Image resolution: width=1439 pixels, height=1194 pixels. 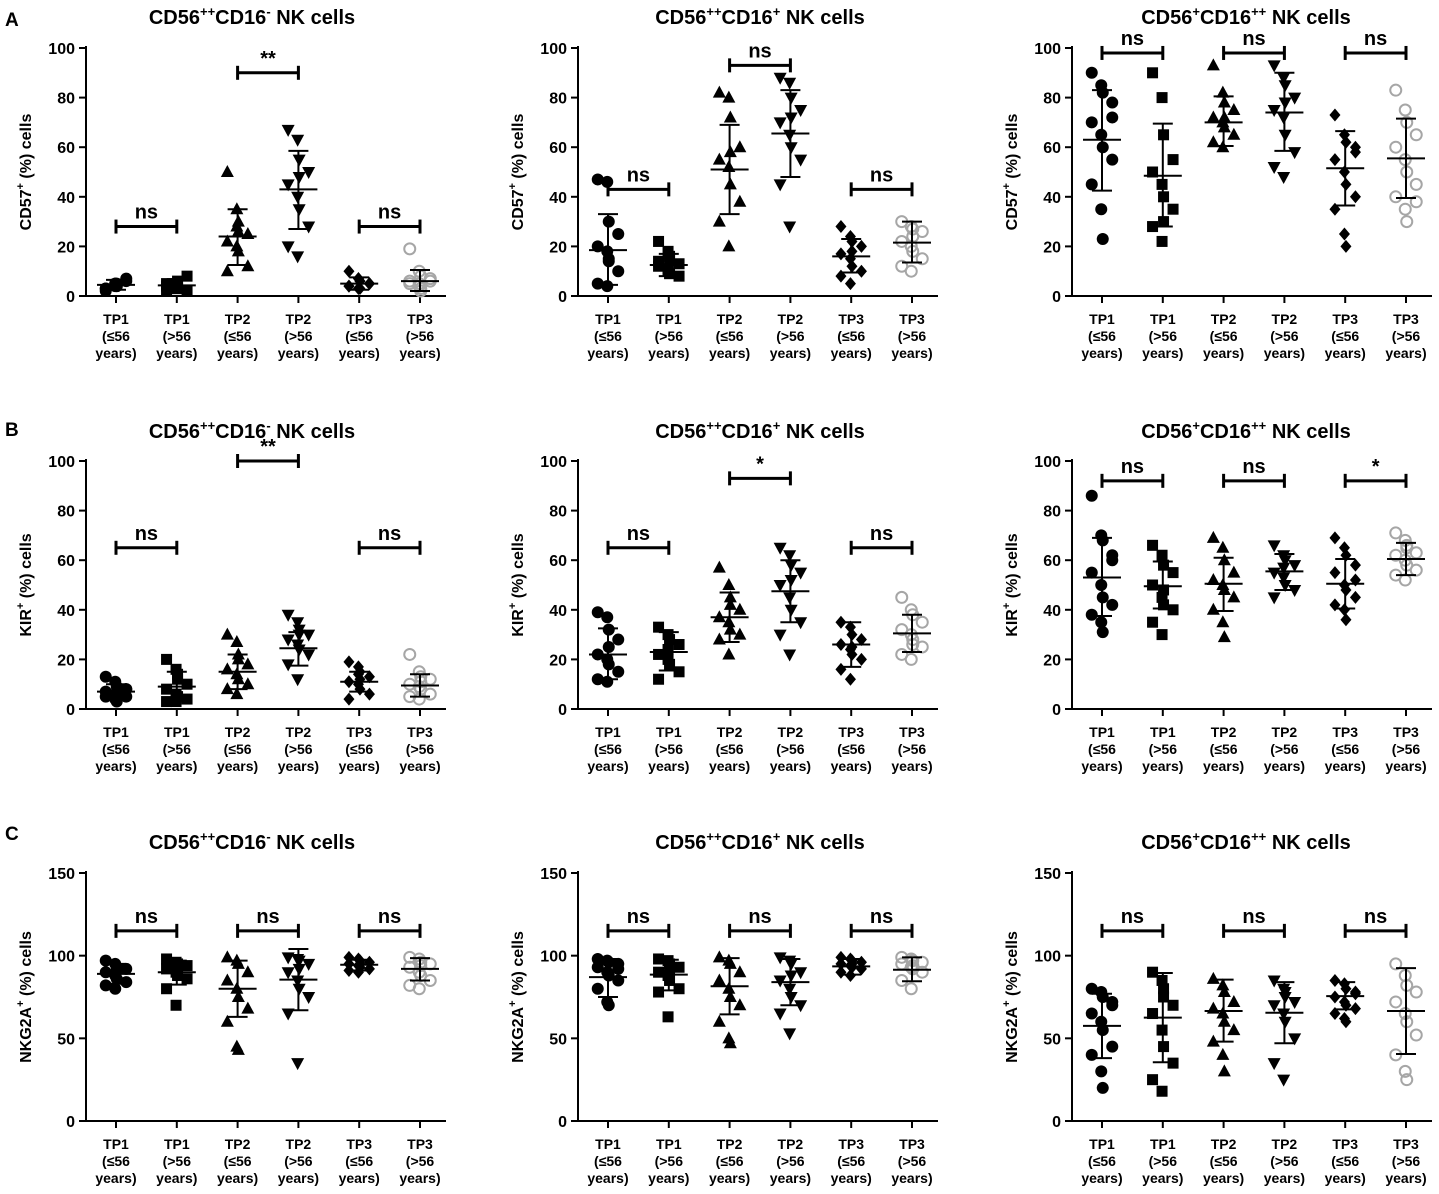 What do you see at coordinates (1052, 561) in the screenshot?
I see `y-tick-label: 60` at bounding box center [1052, 561].